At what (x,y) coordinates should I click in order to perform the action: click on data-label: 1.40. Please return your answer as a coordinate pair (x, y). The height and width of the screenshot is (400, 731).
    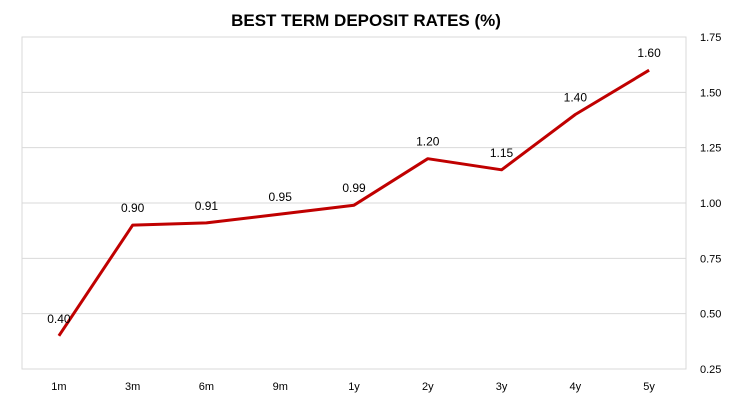
    Looking at the image, I should click on (576, 97).